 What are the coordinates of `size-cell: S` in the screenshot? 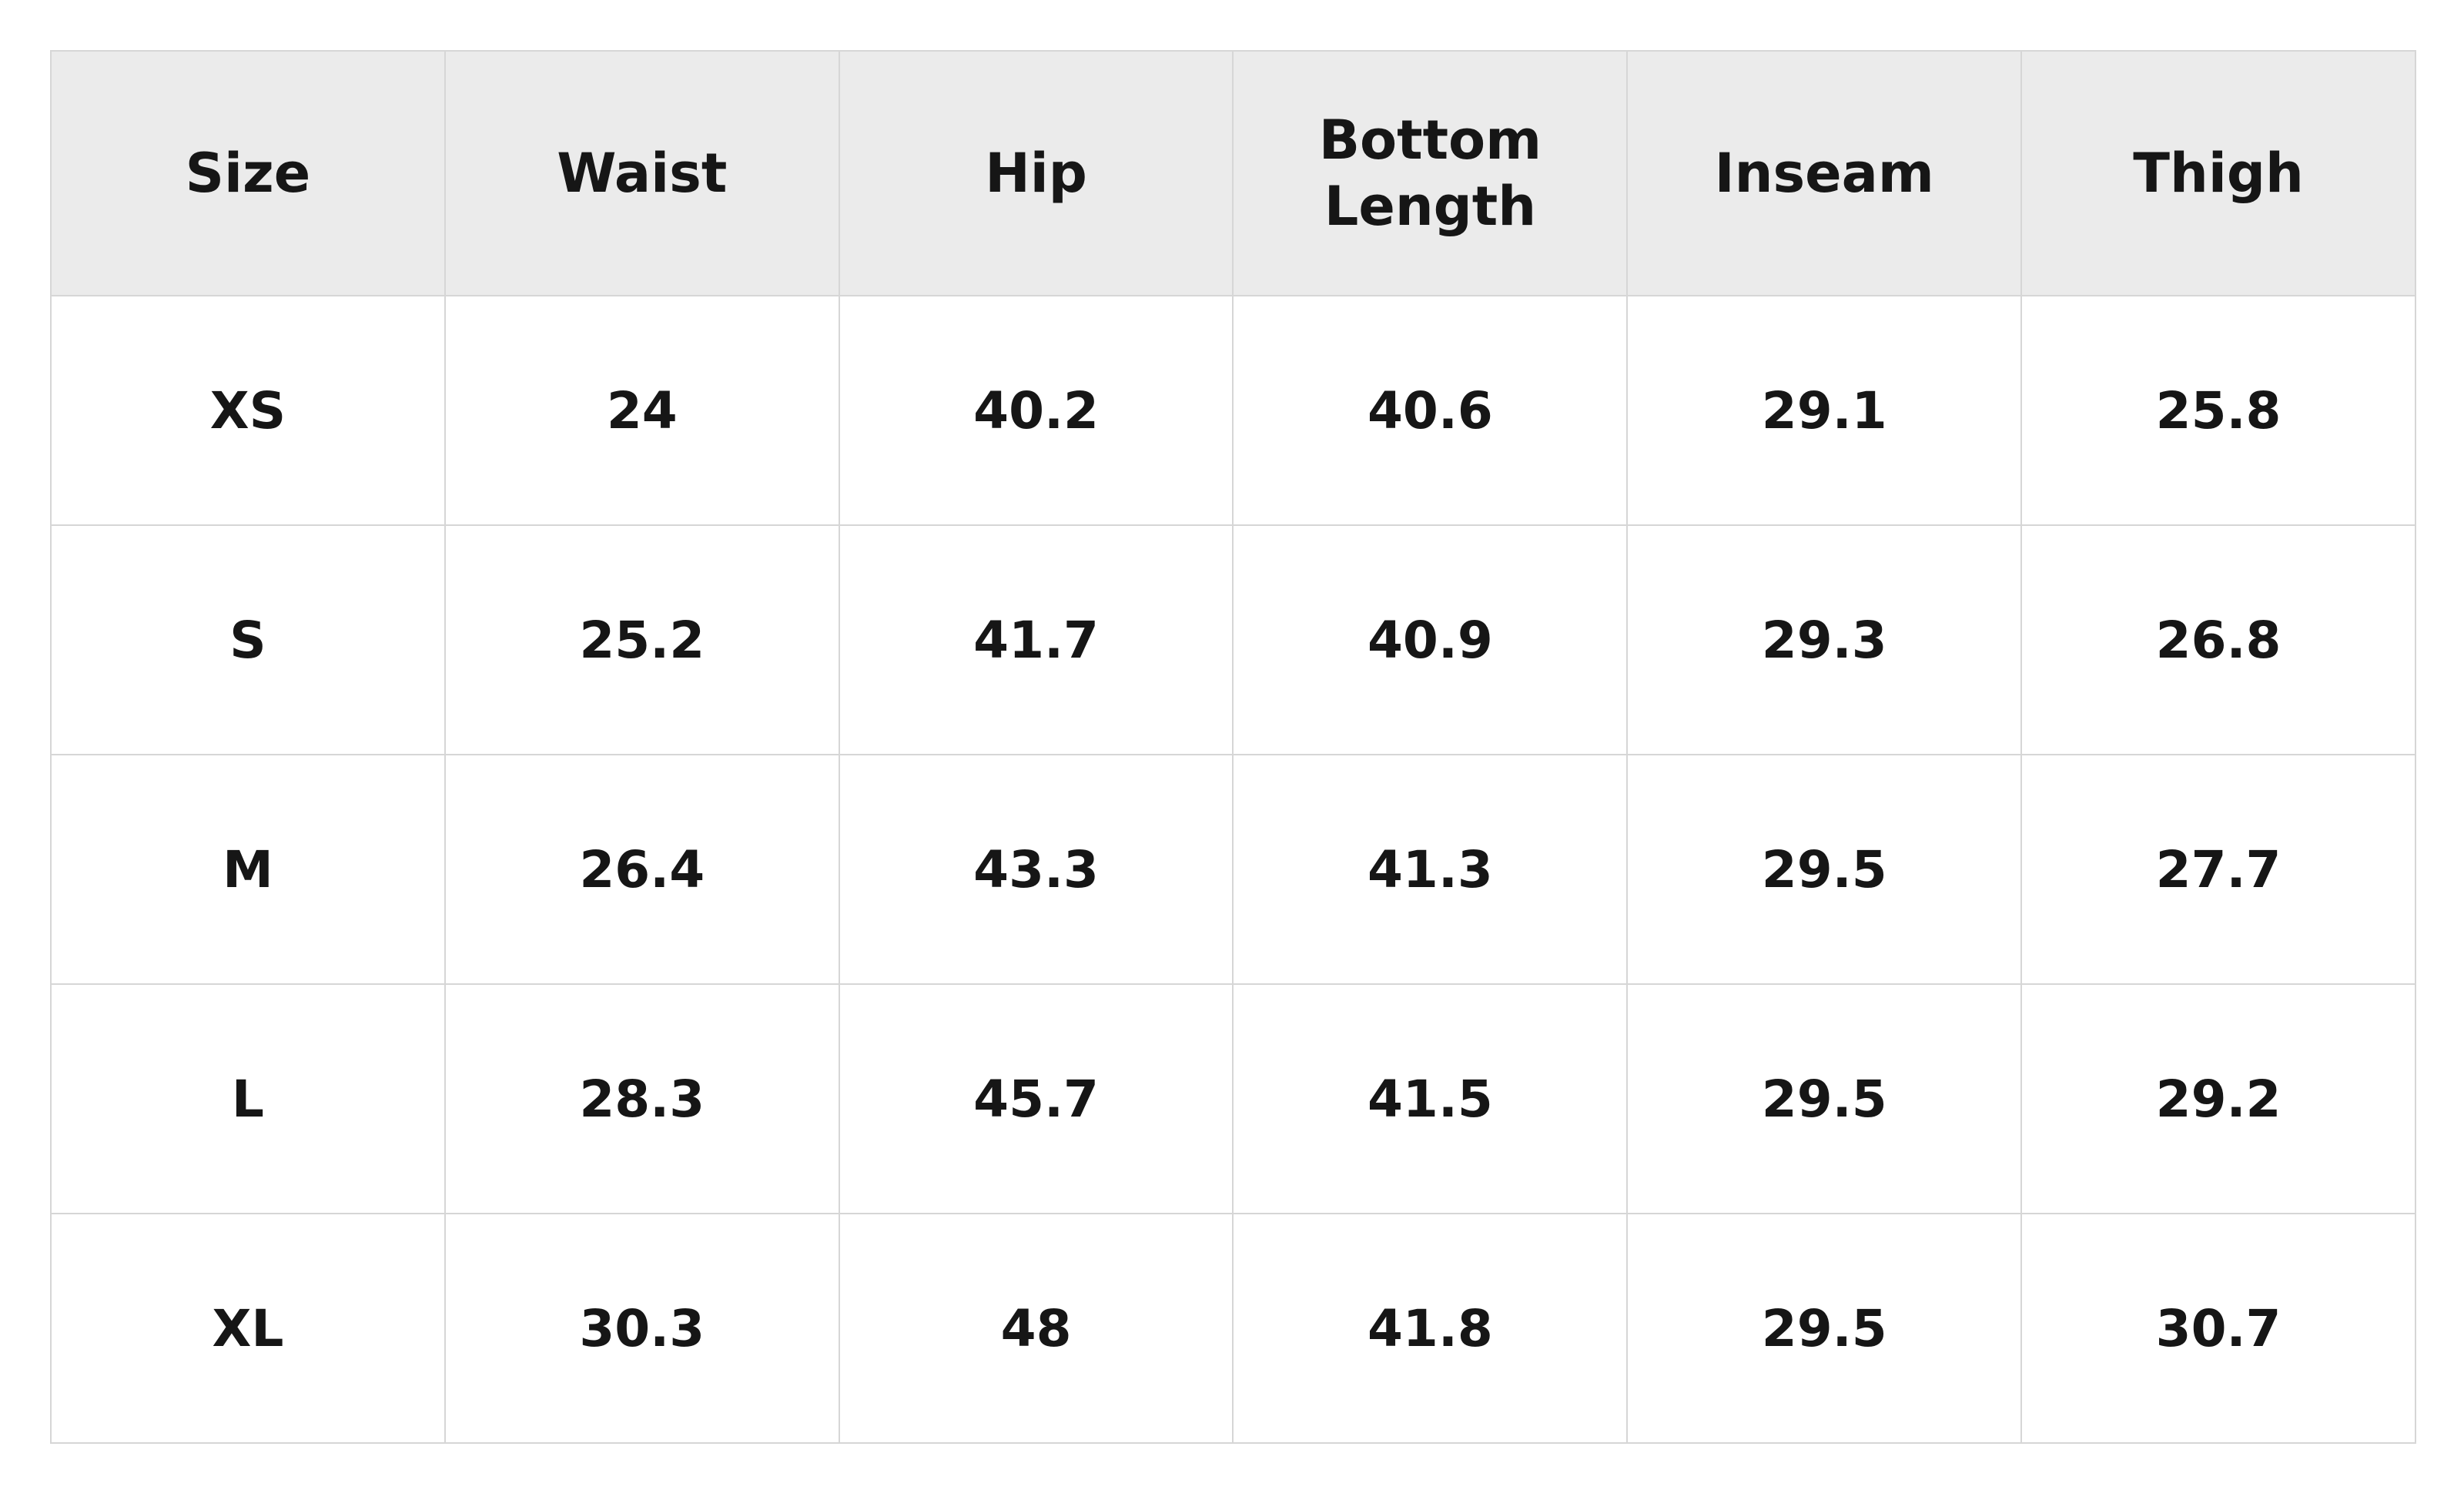 It's located at (248, 639).